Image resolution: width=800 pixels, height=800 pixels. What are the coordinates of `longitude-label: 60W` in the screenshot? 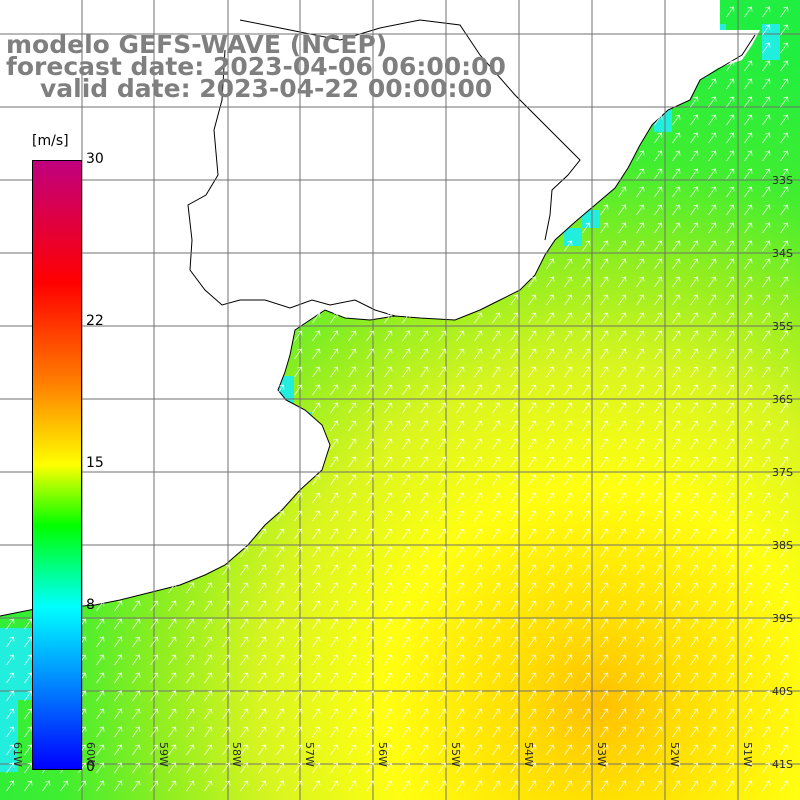 It's located at (90, 754).